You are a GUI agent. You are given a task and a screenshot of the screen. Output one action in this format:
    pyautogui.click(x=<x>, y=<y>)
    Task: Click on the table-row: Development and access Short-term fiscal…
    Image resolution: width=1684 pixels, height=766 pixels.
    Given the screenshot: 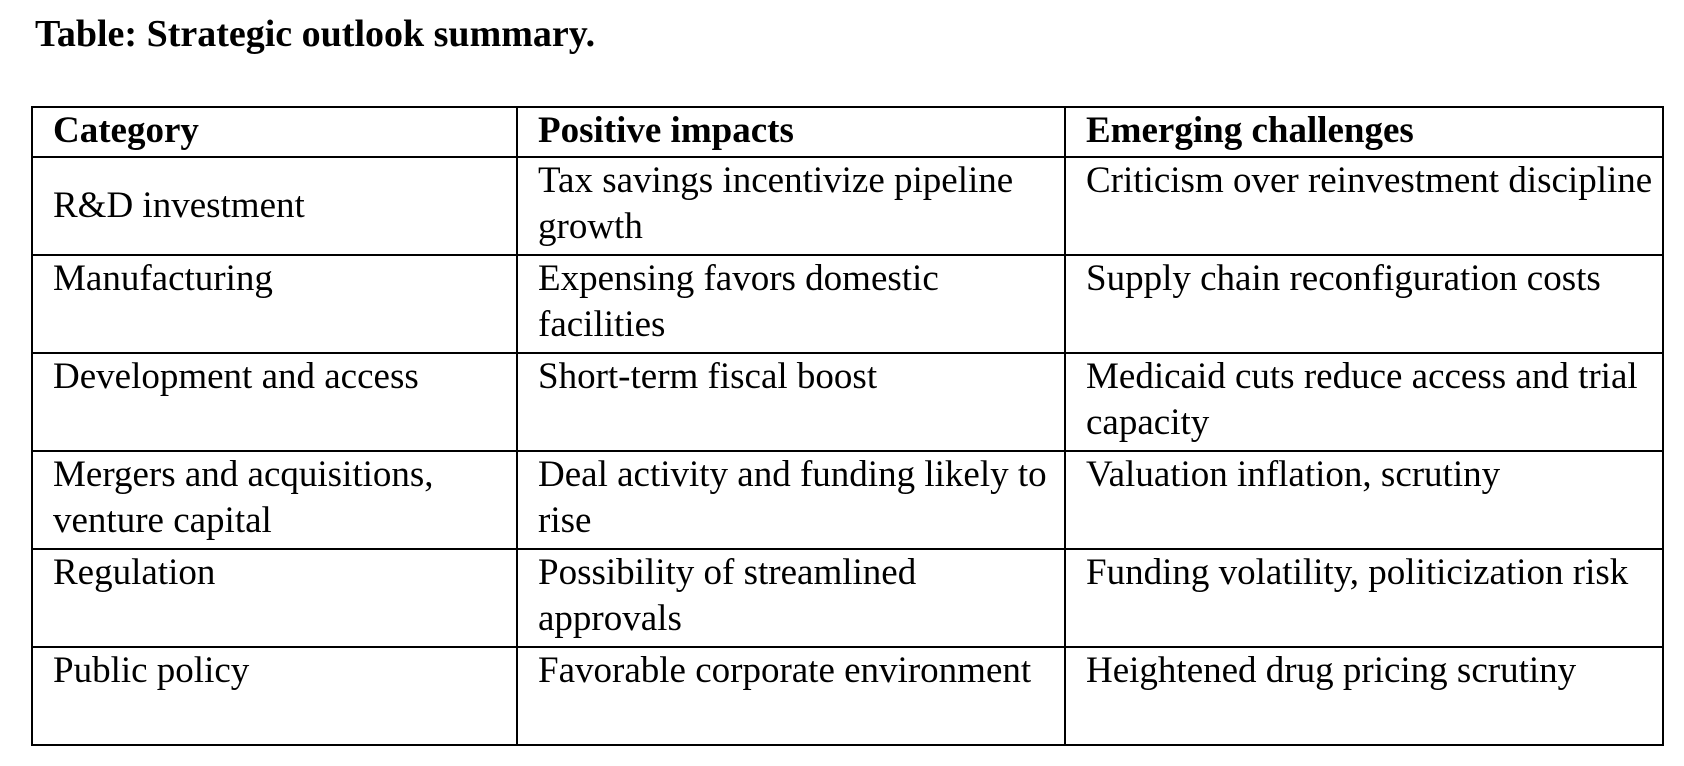 What is the action you would take?
    pyautogui.click(x=847, y=402)
    